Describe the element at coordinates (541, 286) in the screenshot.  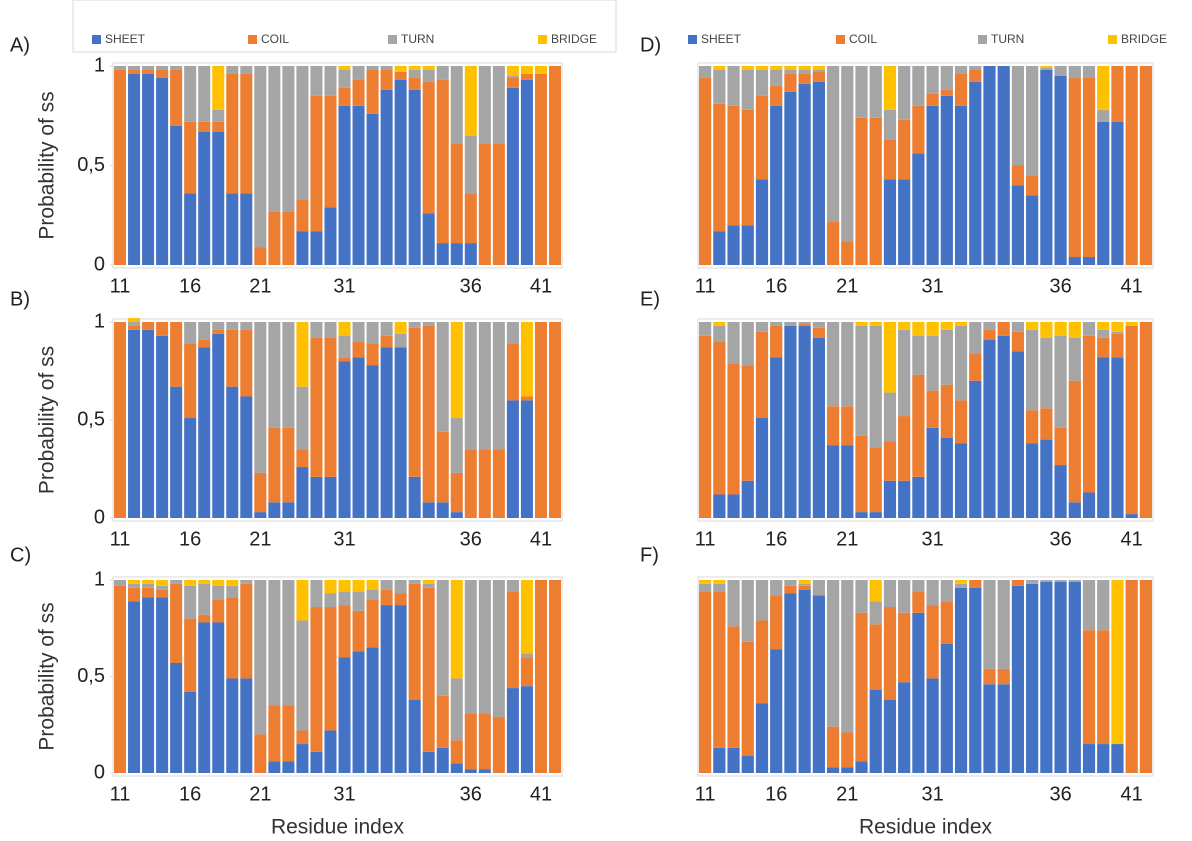
I see `x-tick-label: 41` at that location.